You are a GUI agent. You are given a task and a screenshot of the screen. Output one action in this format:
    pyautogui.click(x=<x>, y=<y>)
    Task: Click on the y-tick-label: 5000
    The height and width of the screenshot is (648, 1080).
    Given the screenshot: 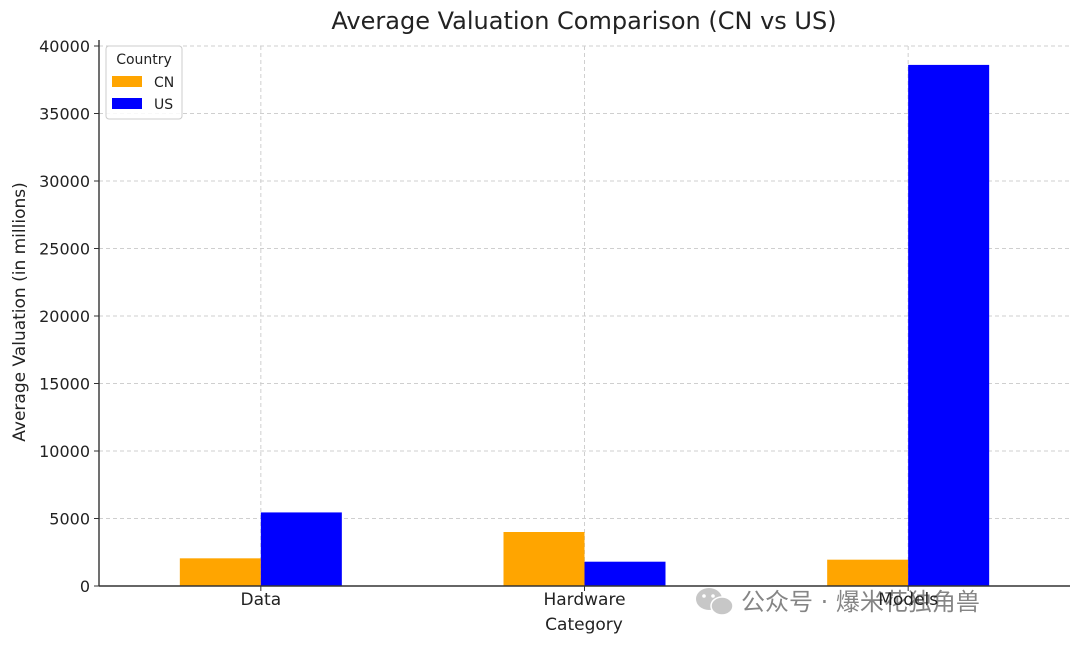 What is the action you would take?
    pyautogui.click(x=69, y=519)
    